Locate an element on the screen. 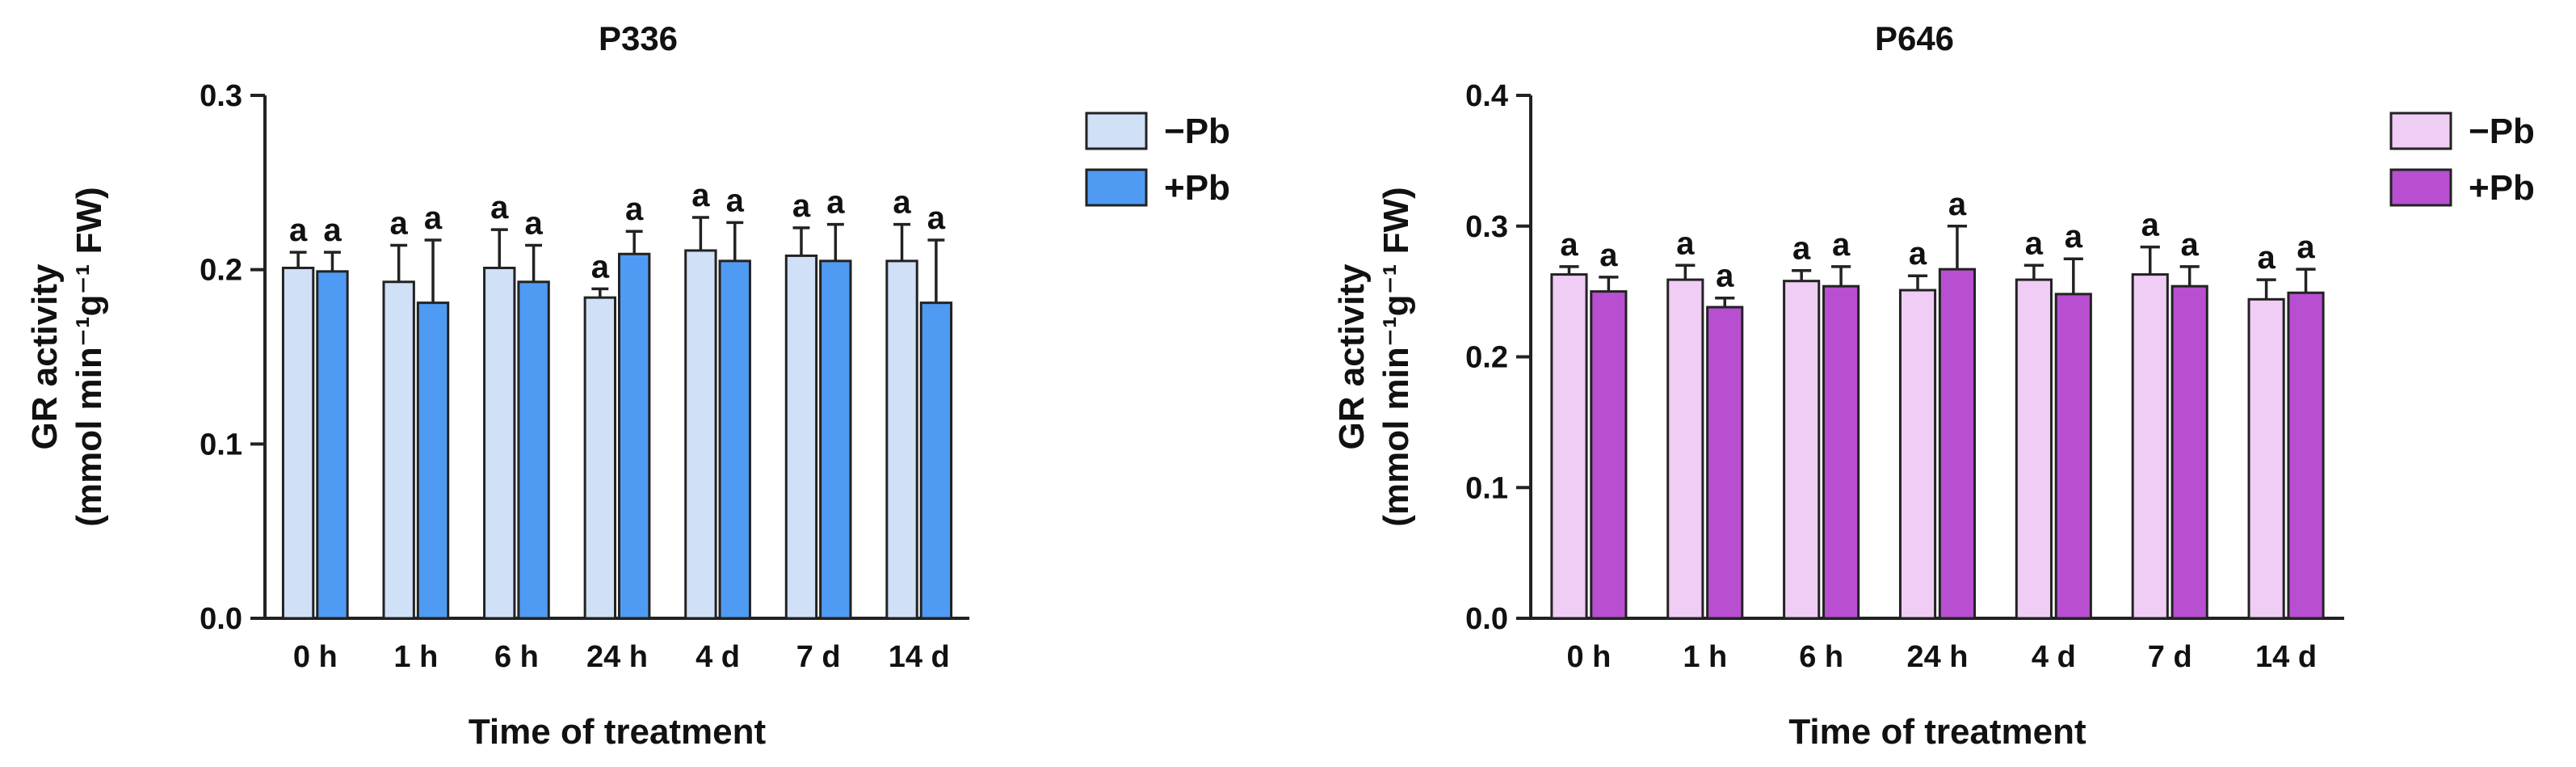  chart-title: P646 is located at coordinates (1914, 38).